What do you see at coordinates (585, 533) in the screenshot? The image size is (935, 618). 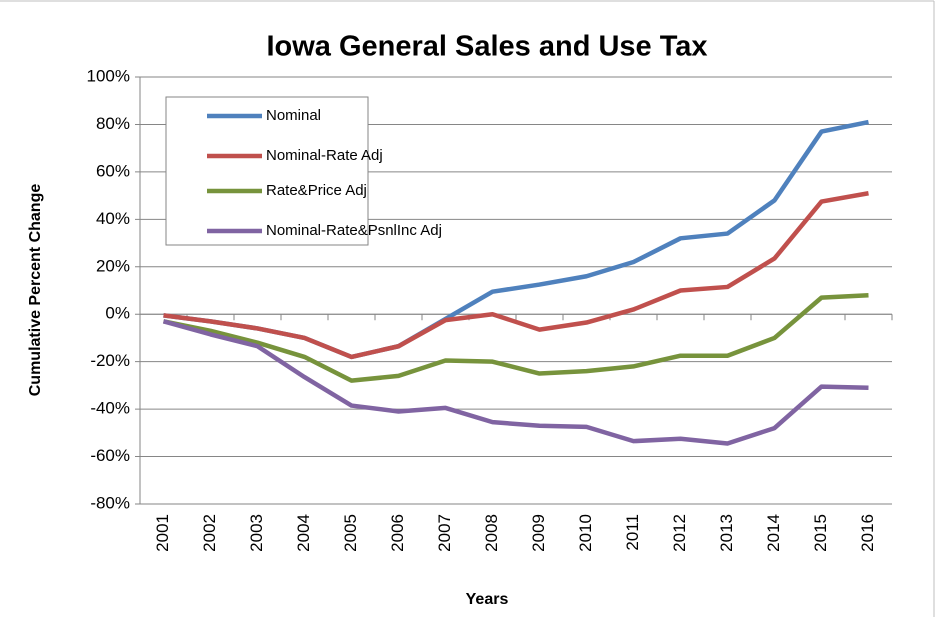 I see `x-tick-label: 2010` at bounding box center [585, 533].